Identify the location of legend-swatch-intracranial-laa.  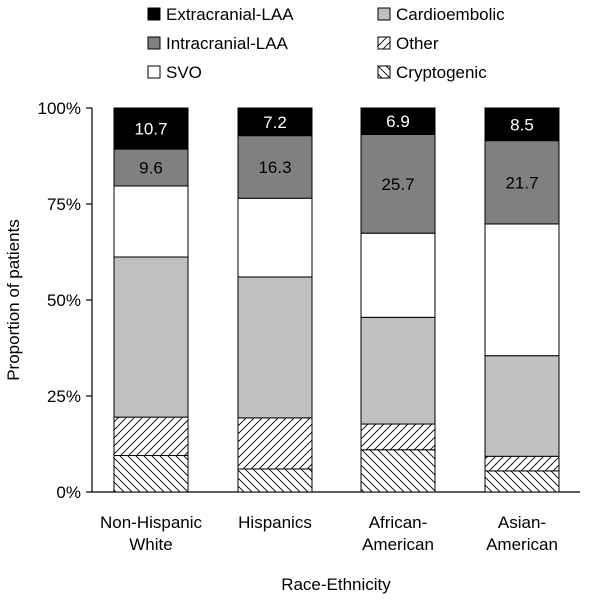
(154, 43).